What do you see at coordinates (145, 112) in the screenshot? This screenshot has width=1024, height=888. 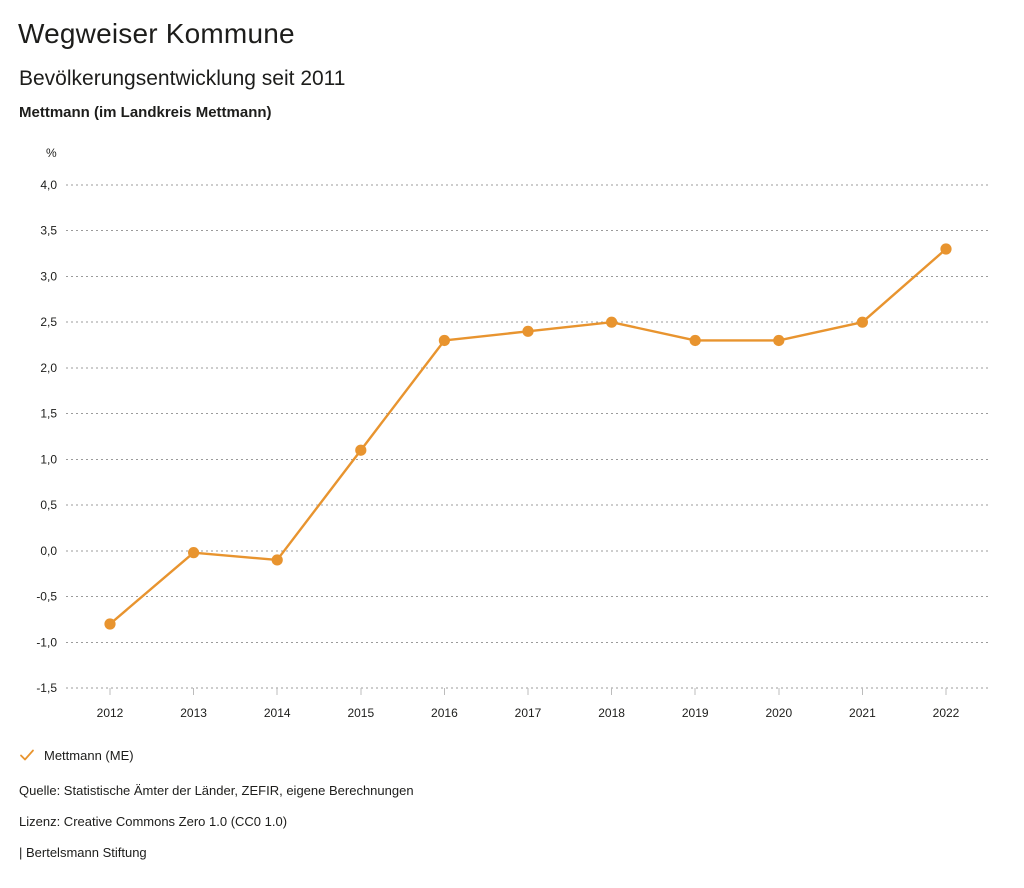 I see `region-label: Mettmann (im Landkreis Mettmann)` at bounding box center [145, 112].